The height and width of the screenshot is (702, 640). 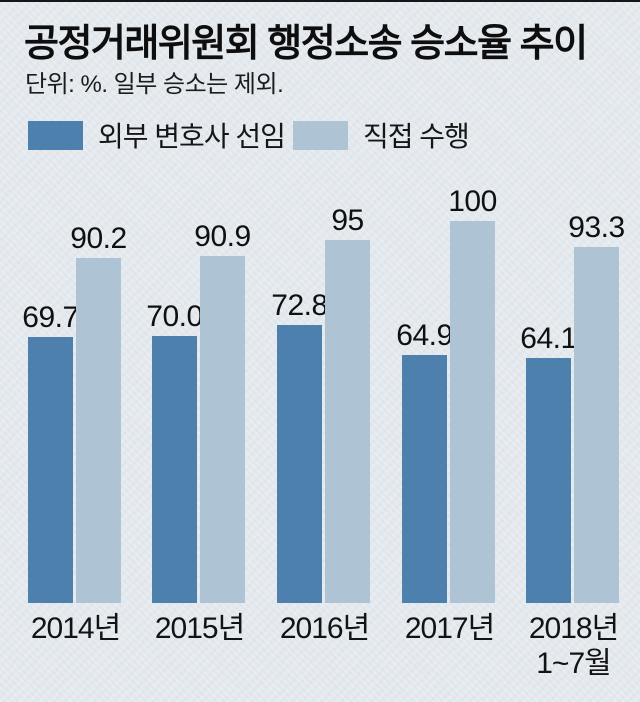 I want to click on bar-value-label: 69.7, so click(x=50, y=317).